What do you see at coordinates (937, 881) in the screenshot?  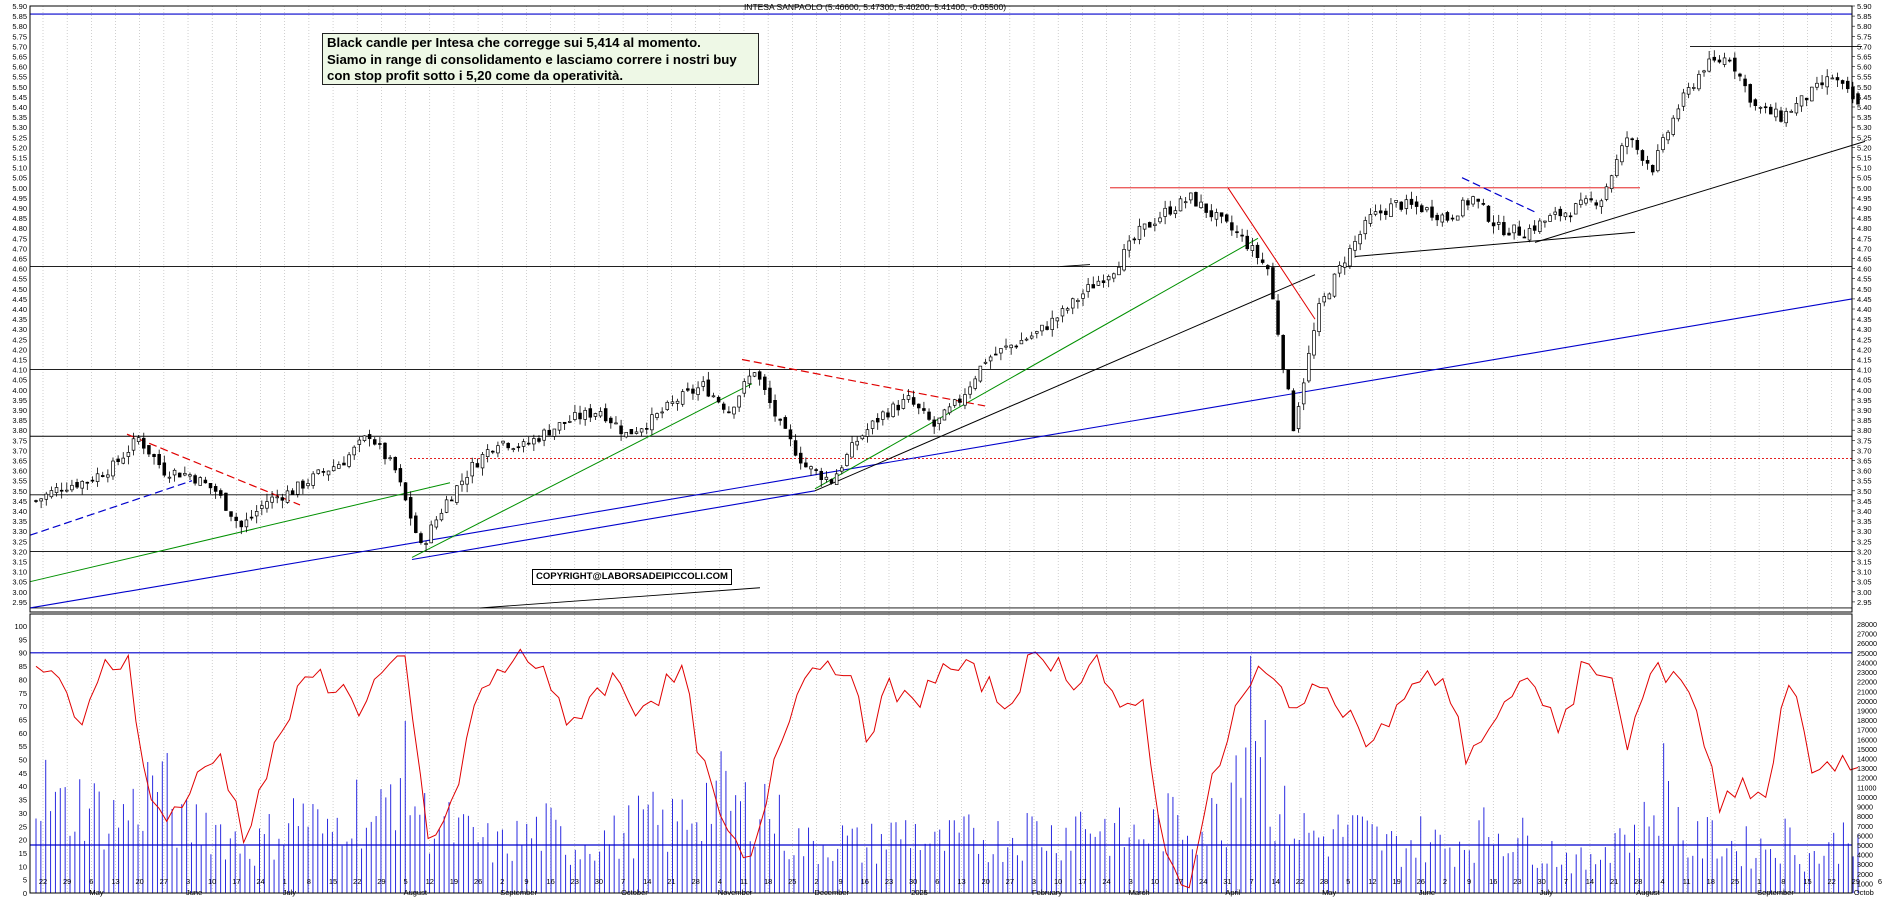 I see `x-date-label: 6` at bounding box center [937, 881].